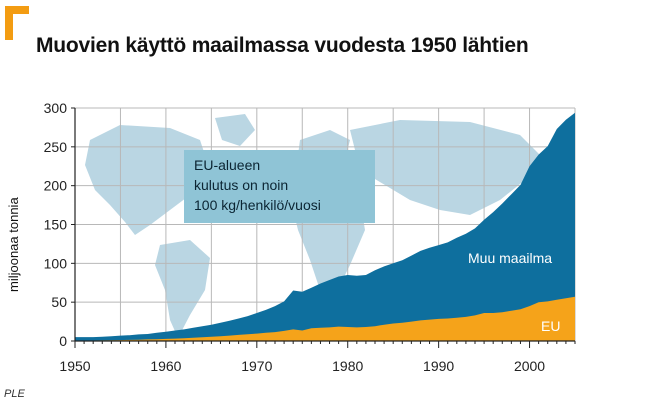 The height and width of the screenshot is (415, 650). What do you see at coordinates (347, 366) in the screenshot?
I see `x-tick-label: 1980` at bounding box center [347, 366].